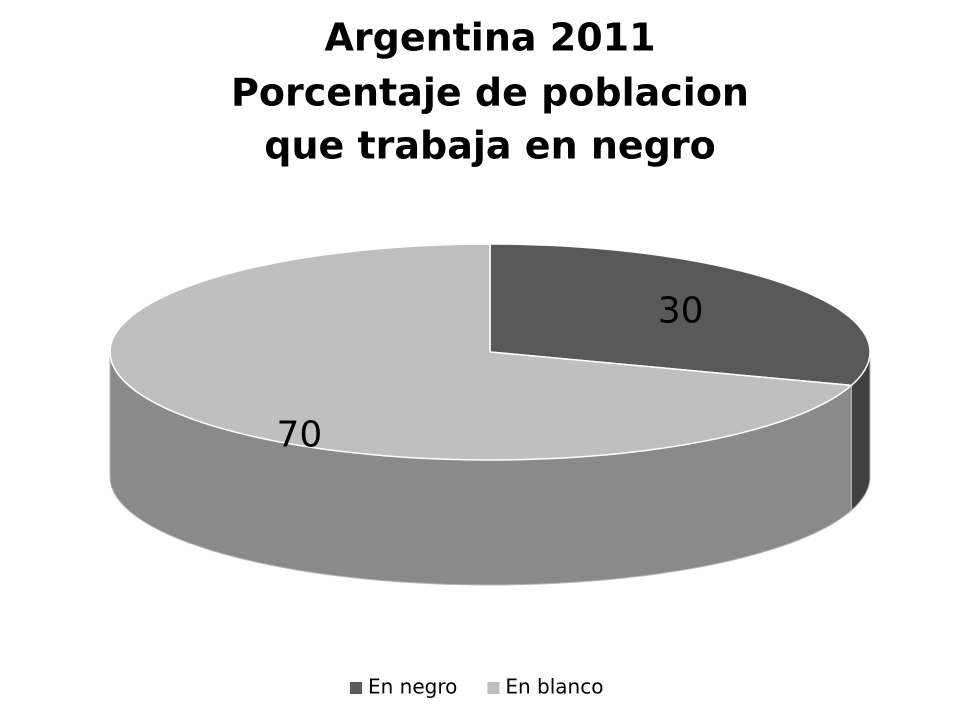 This screenshot has height=720, width=960. I want to click on chart-title: Argentina 2011, so click(489, 38).